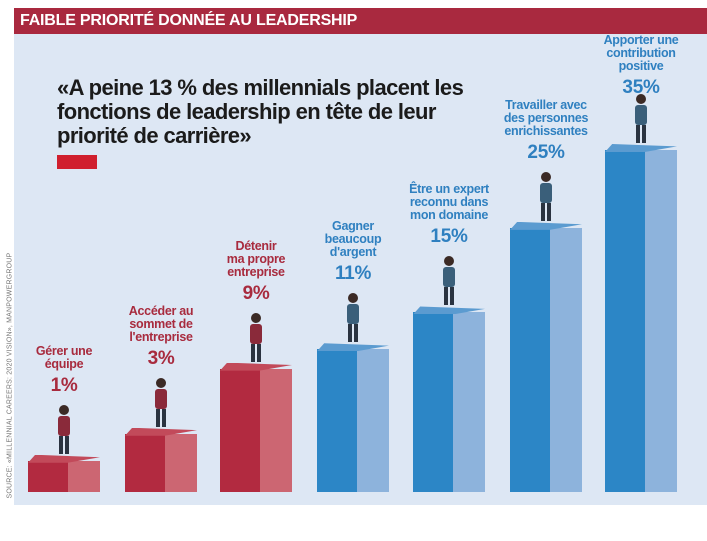  I want to click on category-label-line: entreprise, so click(256, 271).